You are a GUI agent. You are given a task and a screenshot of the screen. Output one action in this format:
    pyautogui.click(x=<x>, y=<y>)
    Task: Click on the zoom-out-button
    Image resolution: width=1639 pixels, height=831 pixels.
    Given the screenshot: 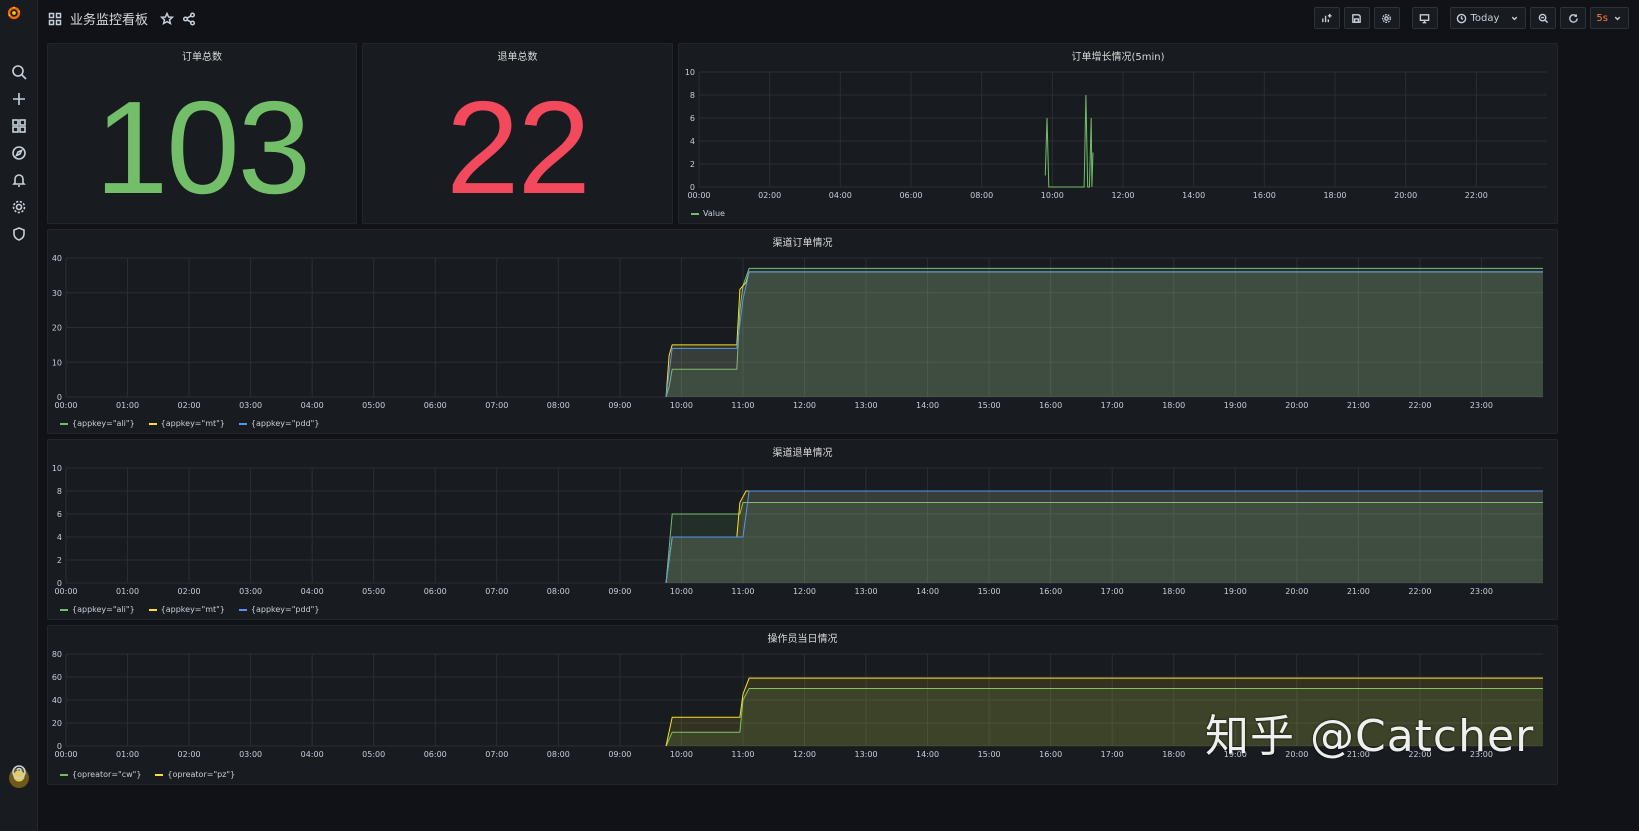 What is the action you would take?
    pyautogui.click(x=1543, y=18)
    